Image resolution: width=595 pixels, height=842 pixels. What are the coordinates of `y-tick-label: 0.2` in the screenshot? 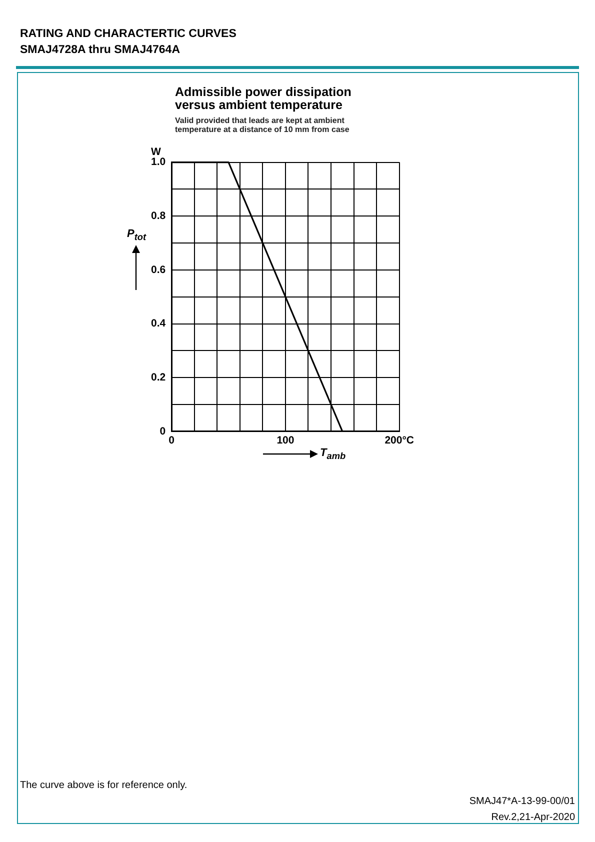 It's located at (158, 377).